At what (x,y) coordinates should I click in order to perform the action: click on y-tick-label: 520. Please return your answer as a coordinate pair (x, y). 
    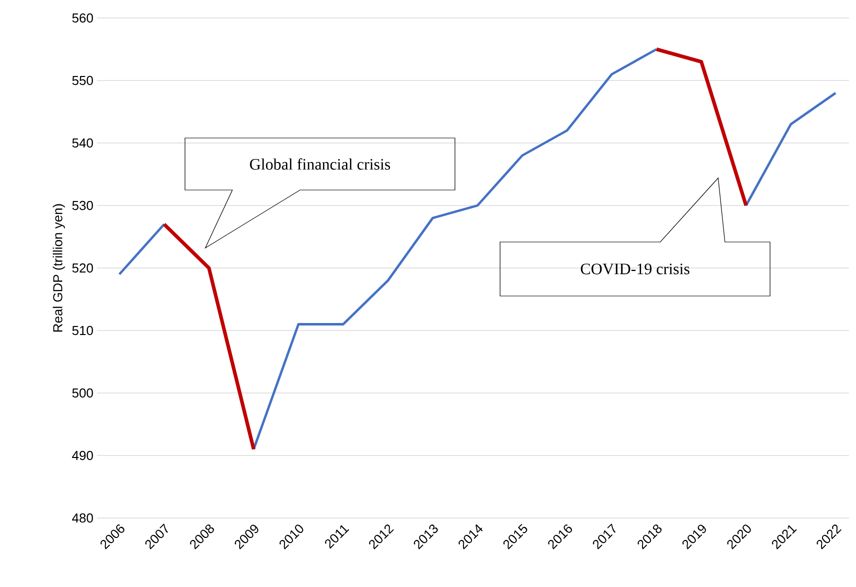
    Looking at the image, I should click on (82, 268).